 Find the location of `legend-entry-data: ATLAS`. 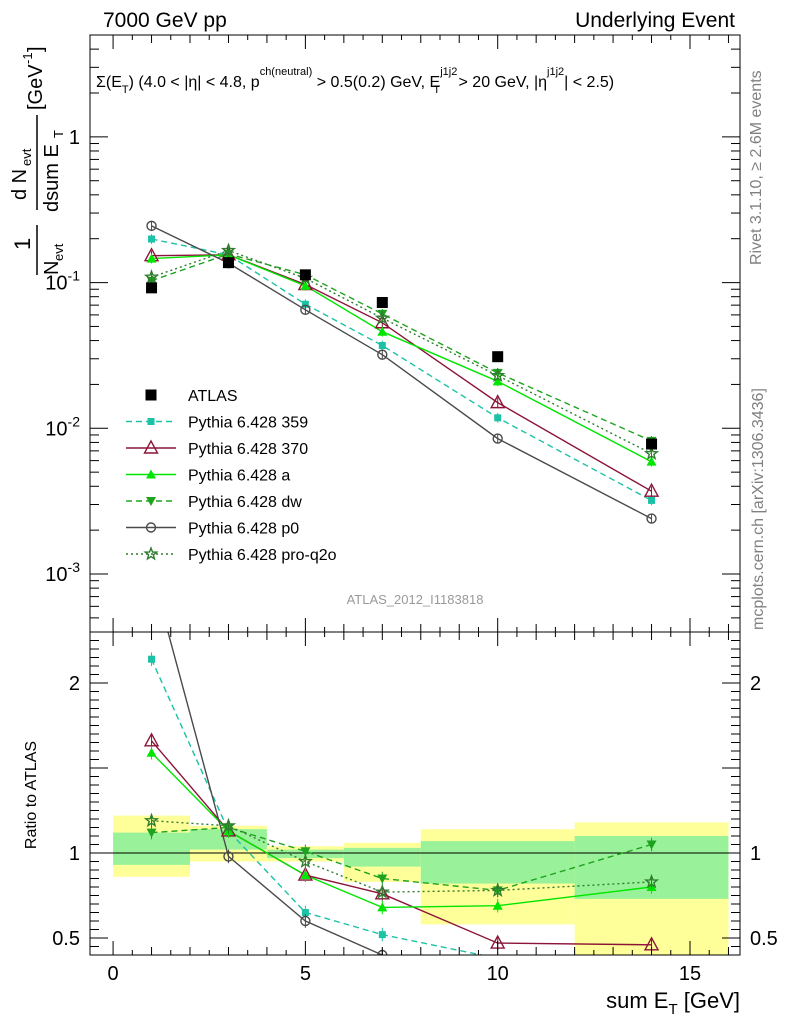

legend-entry-data: ATLAS is located at coordinates (191, 396).